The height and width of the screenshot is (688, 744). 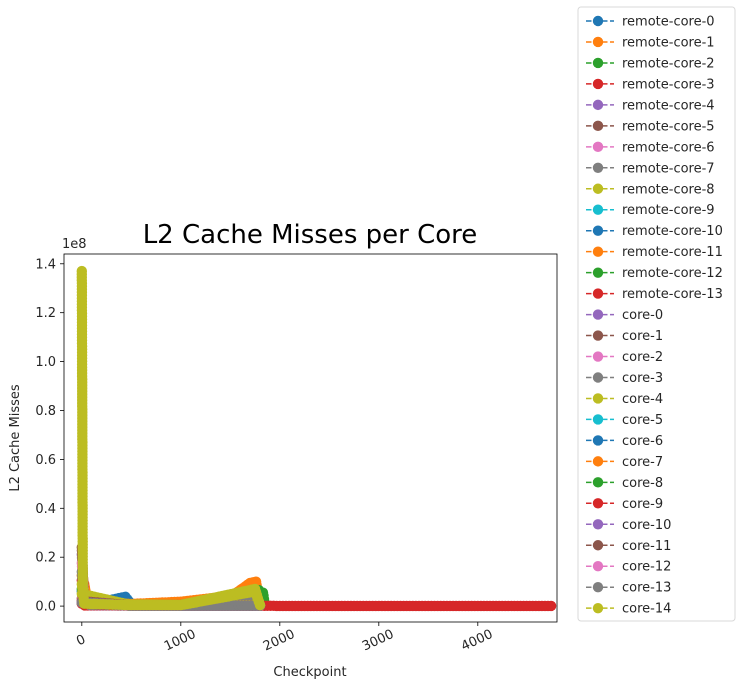 I want to click on y-tick-label: 1.4, so click(x=45, y=264).